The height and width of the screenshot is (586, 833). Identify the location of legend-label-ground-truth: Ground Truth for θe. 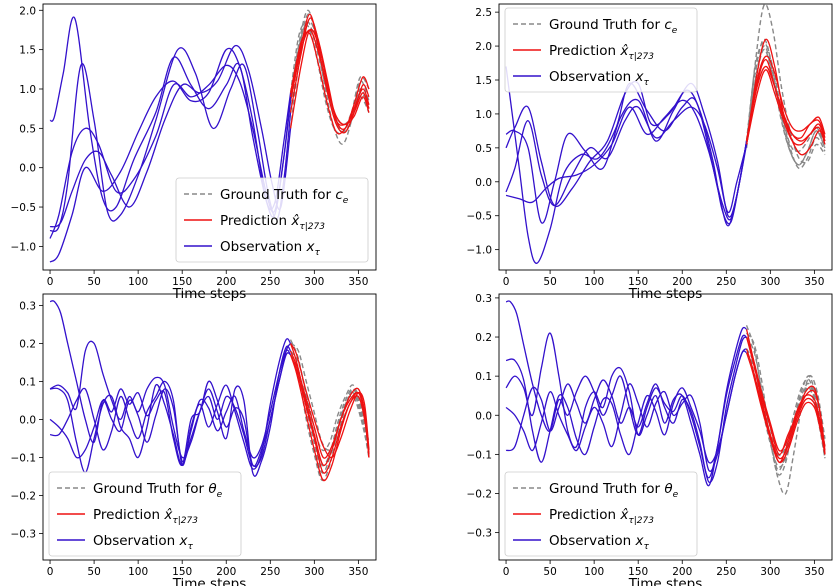
(614, 490).